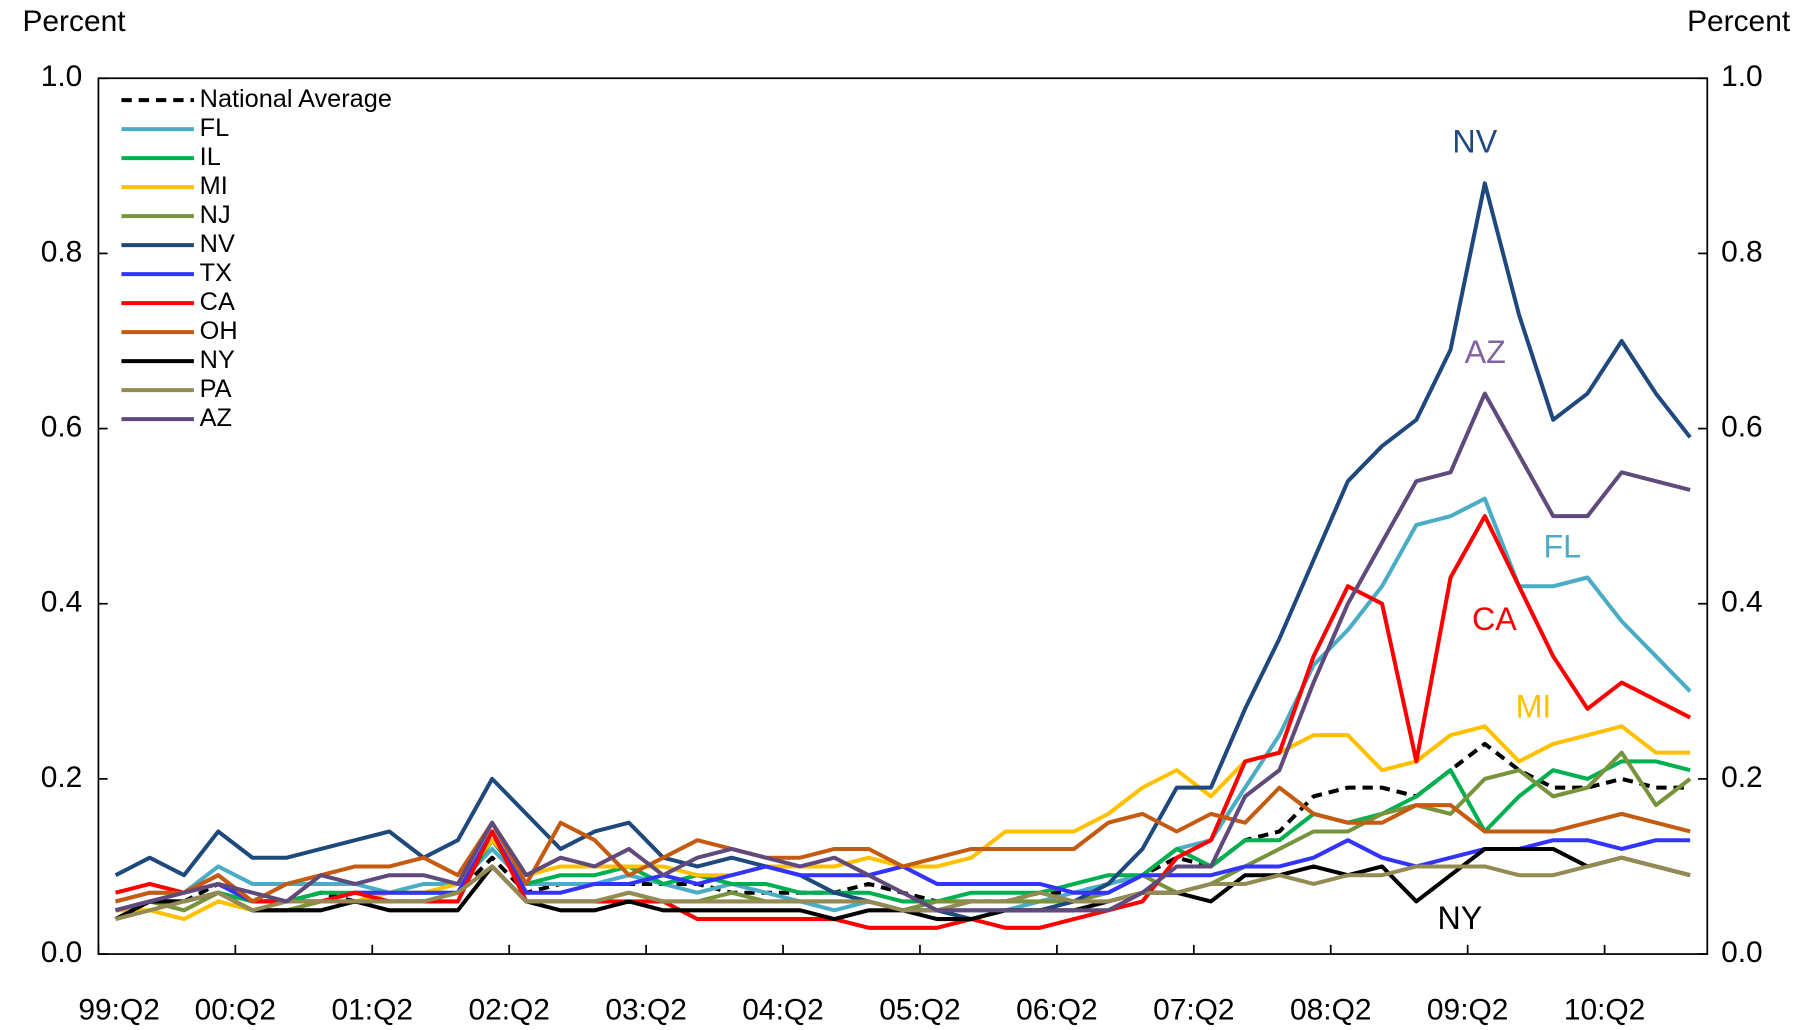  Describe the element at coordinates (1742, 777) in the screenshot. I see `y2-tick-label: 0.2` at that location.